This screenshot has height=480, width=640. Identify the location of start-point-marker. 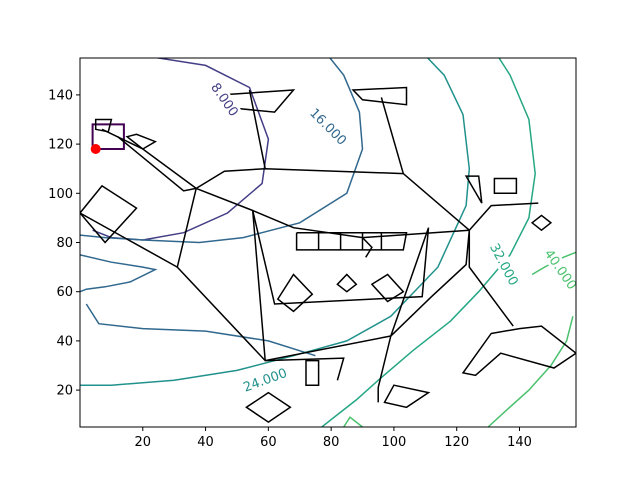
(95, 149).